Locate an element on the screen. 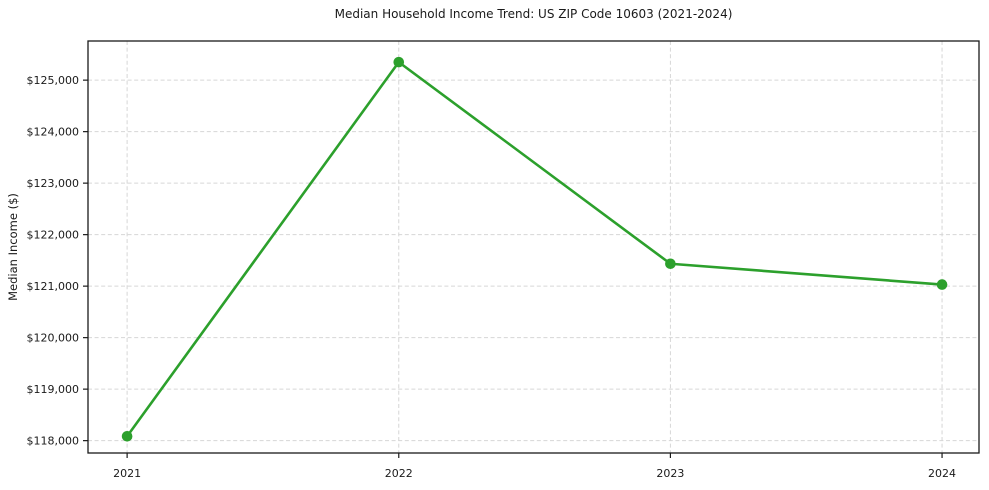  x-tick-label: 2022 is located at coordinates (399, 473).